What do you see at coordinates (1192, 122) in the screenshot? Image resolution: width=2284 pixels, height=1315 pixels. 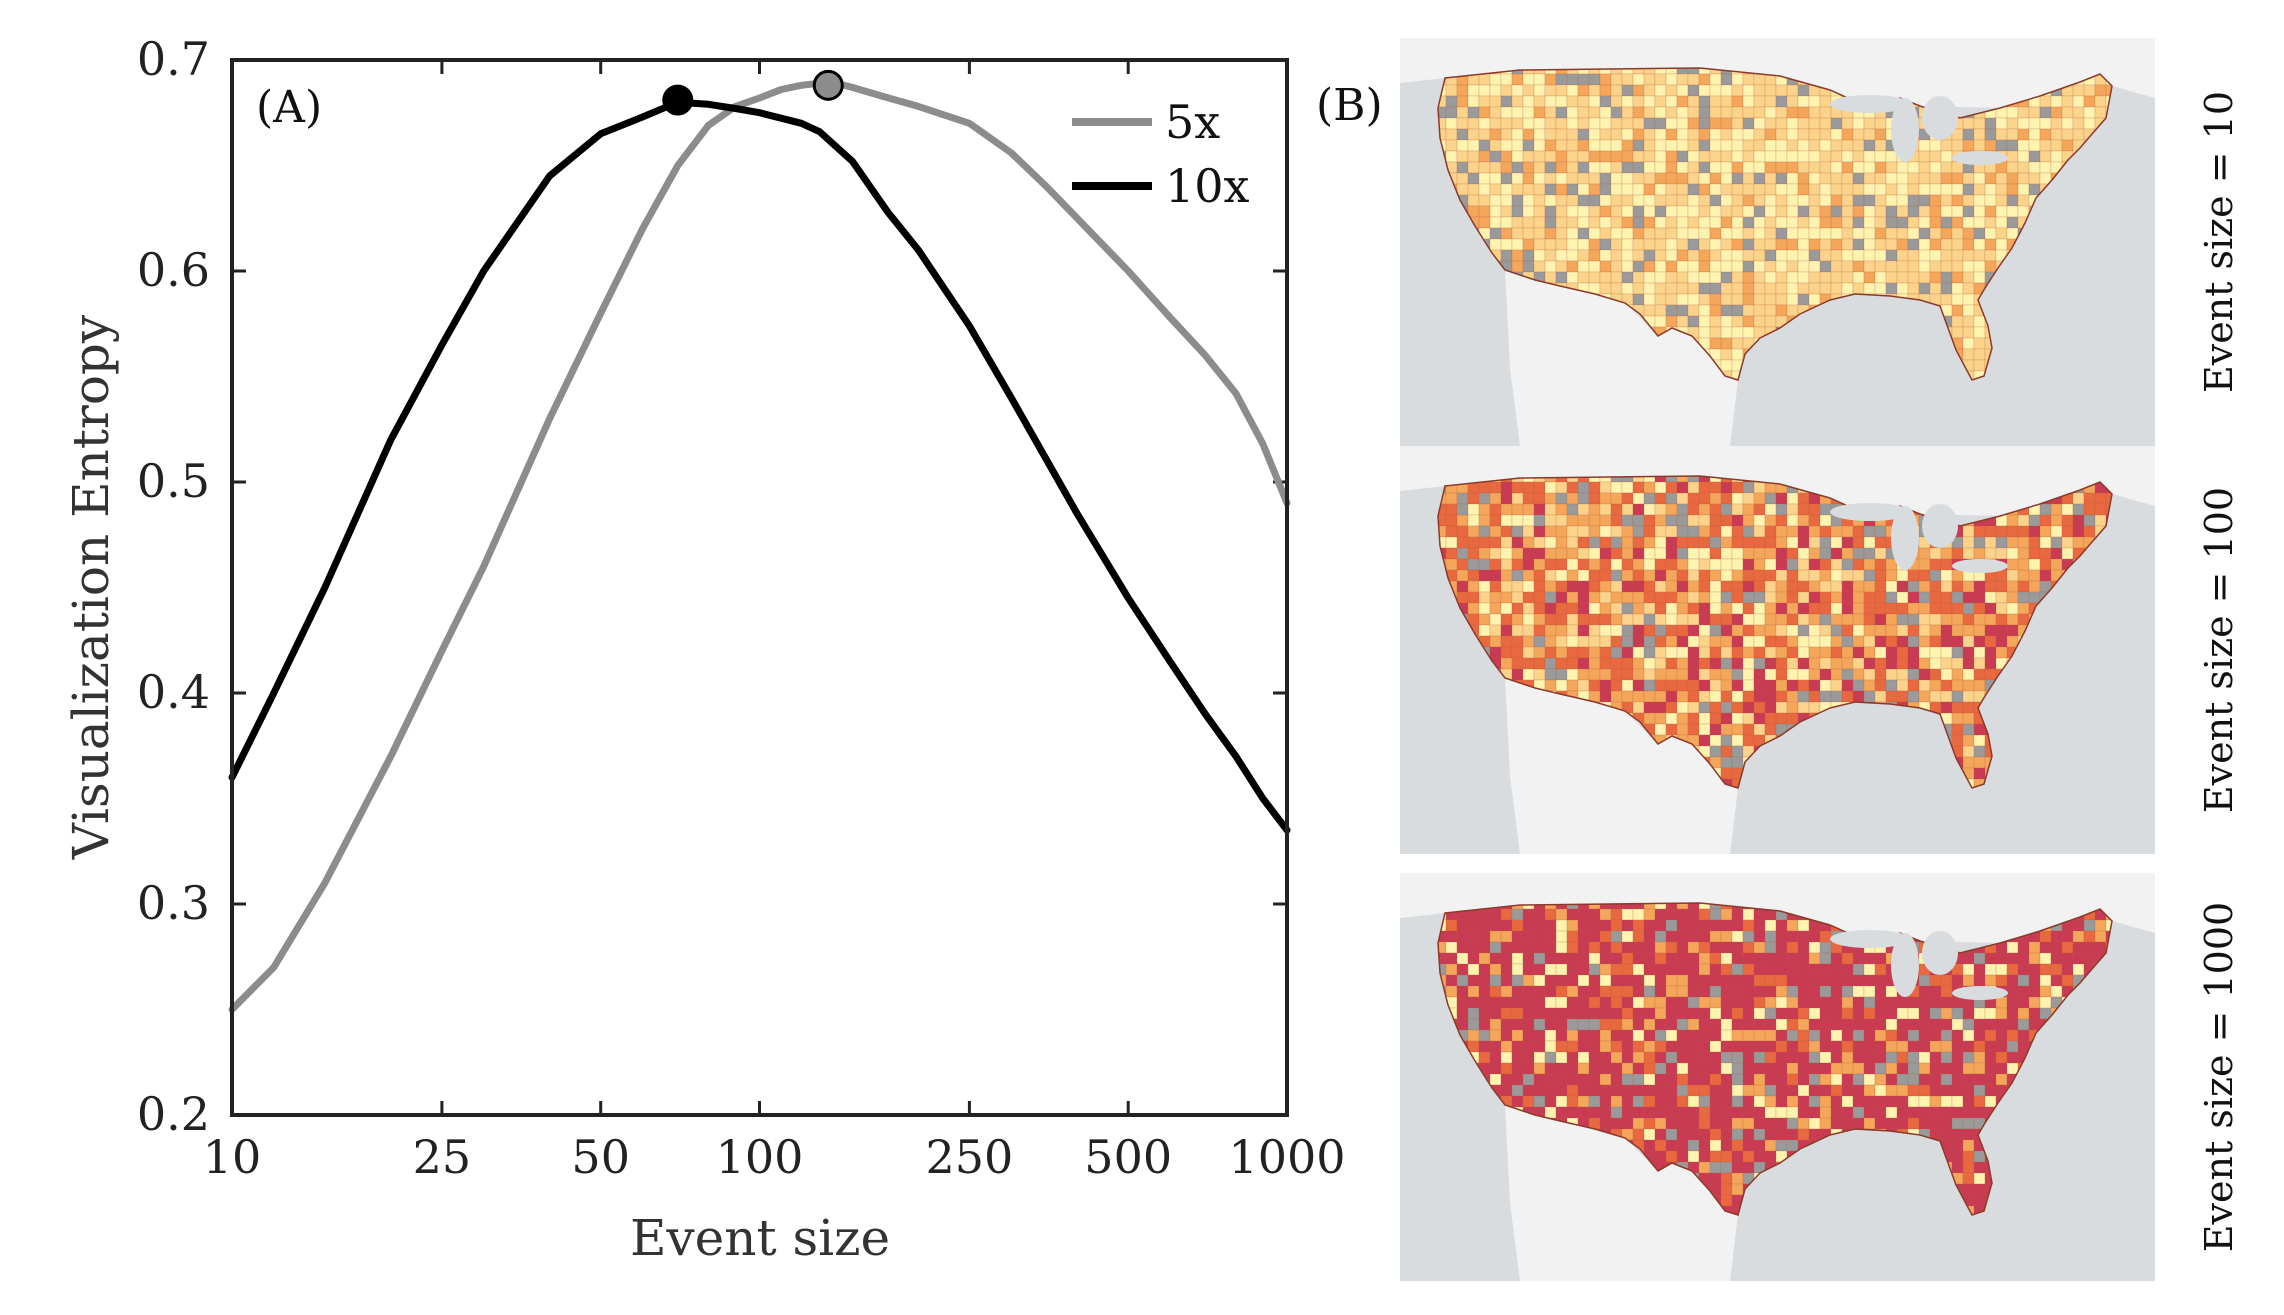 I see `legend-label-5x: 5x` at bounding box center [1192, 122].